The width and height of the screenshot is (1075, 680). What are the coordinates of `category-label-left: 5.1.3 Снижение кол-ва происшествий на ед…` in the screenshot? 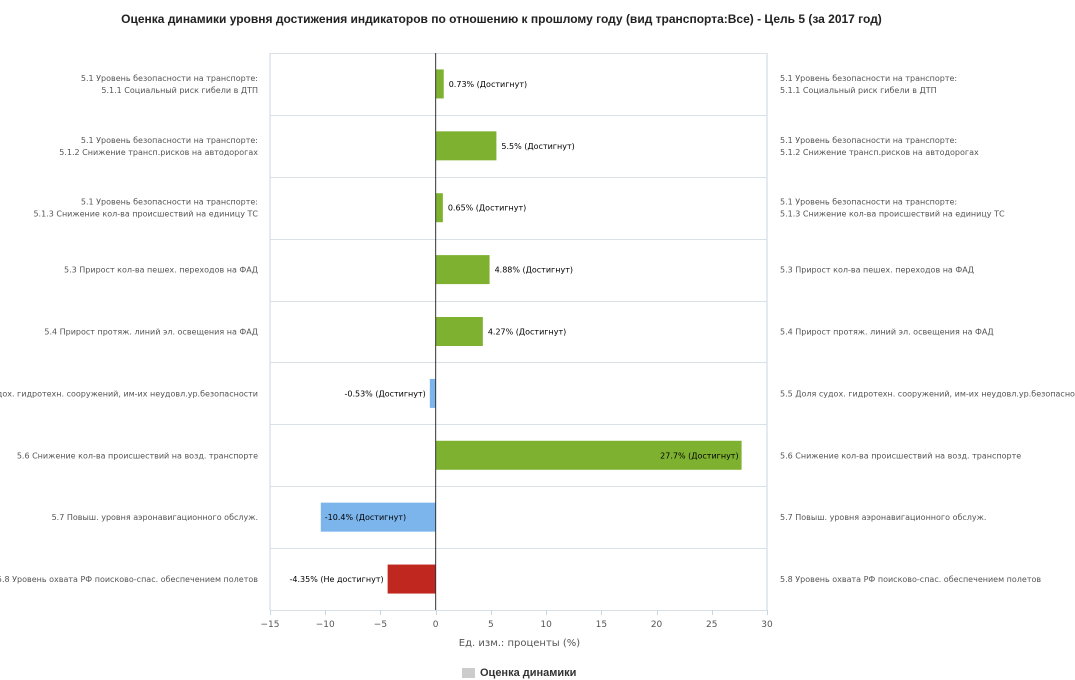 It's located at (145, 214).